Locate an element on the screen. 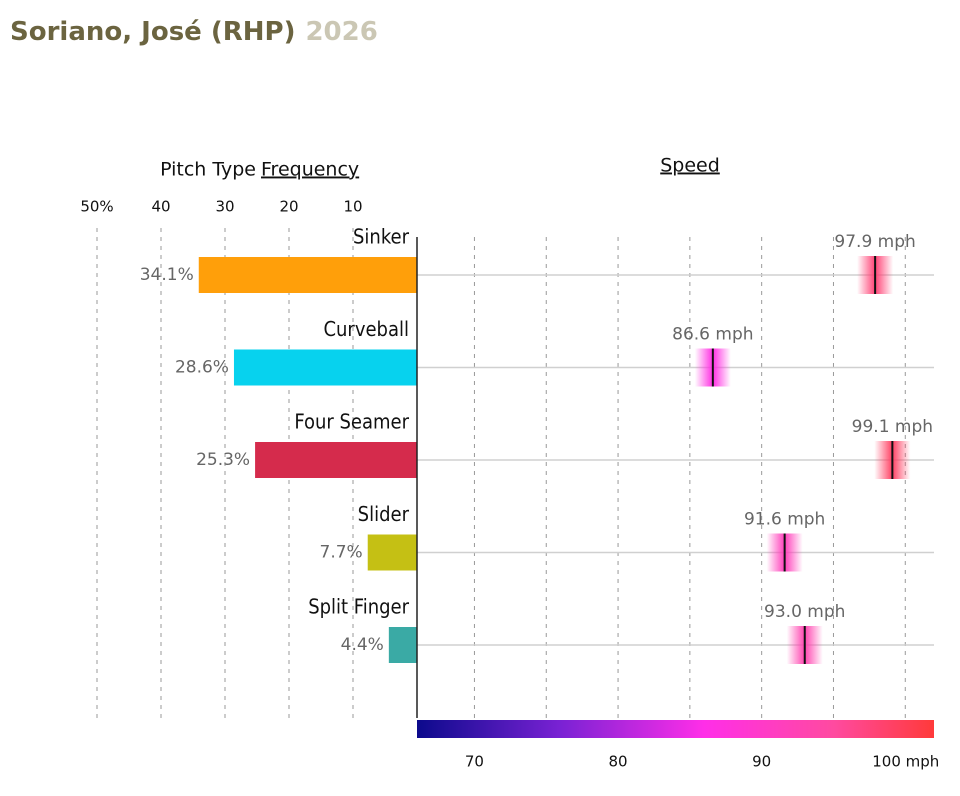 The image size is (960, 796). colorbar is located at coordinates (675, 729).